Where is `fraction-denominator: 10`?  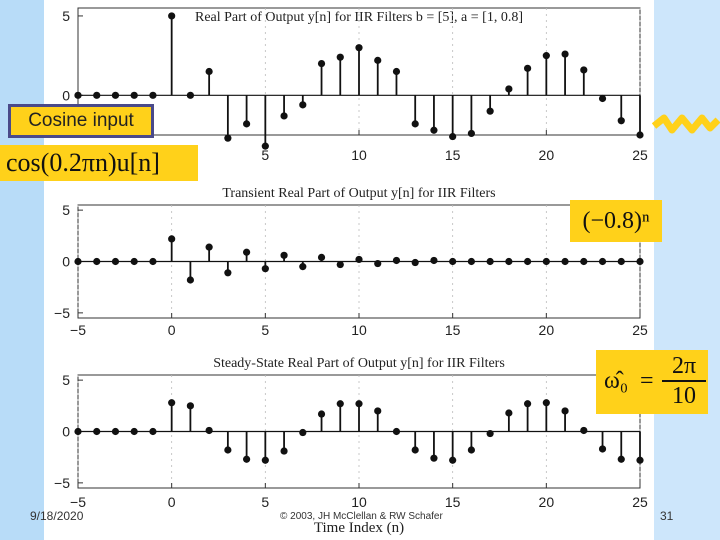 fraction-denominator: 10 is located at coordinates (684, 396).